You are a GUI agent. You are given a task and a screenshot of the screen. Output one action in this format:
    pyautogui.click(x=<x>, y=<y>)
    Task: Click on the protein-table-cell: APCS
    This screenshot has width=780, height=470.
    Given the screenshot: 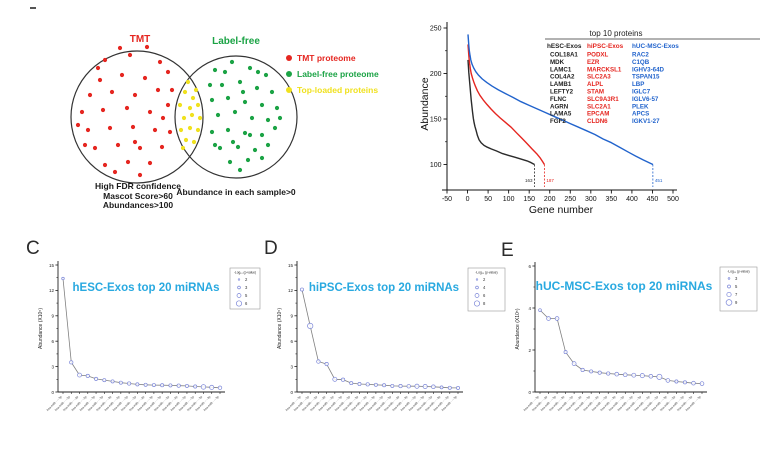 What is the action you would take?
    pyautogui.click(x=640, y=114)
    